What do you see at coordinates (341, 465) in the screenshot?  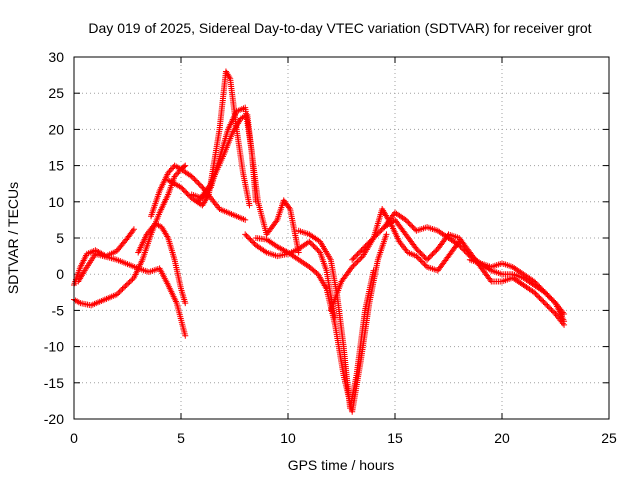 I see `x-axis-label: GPS time / hours` at bounding box center [341, 465].